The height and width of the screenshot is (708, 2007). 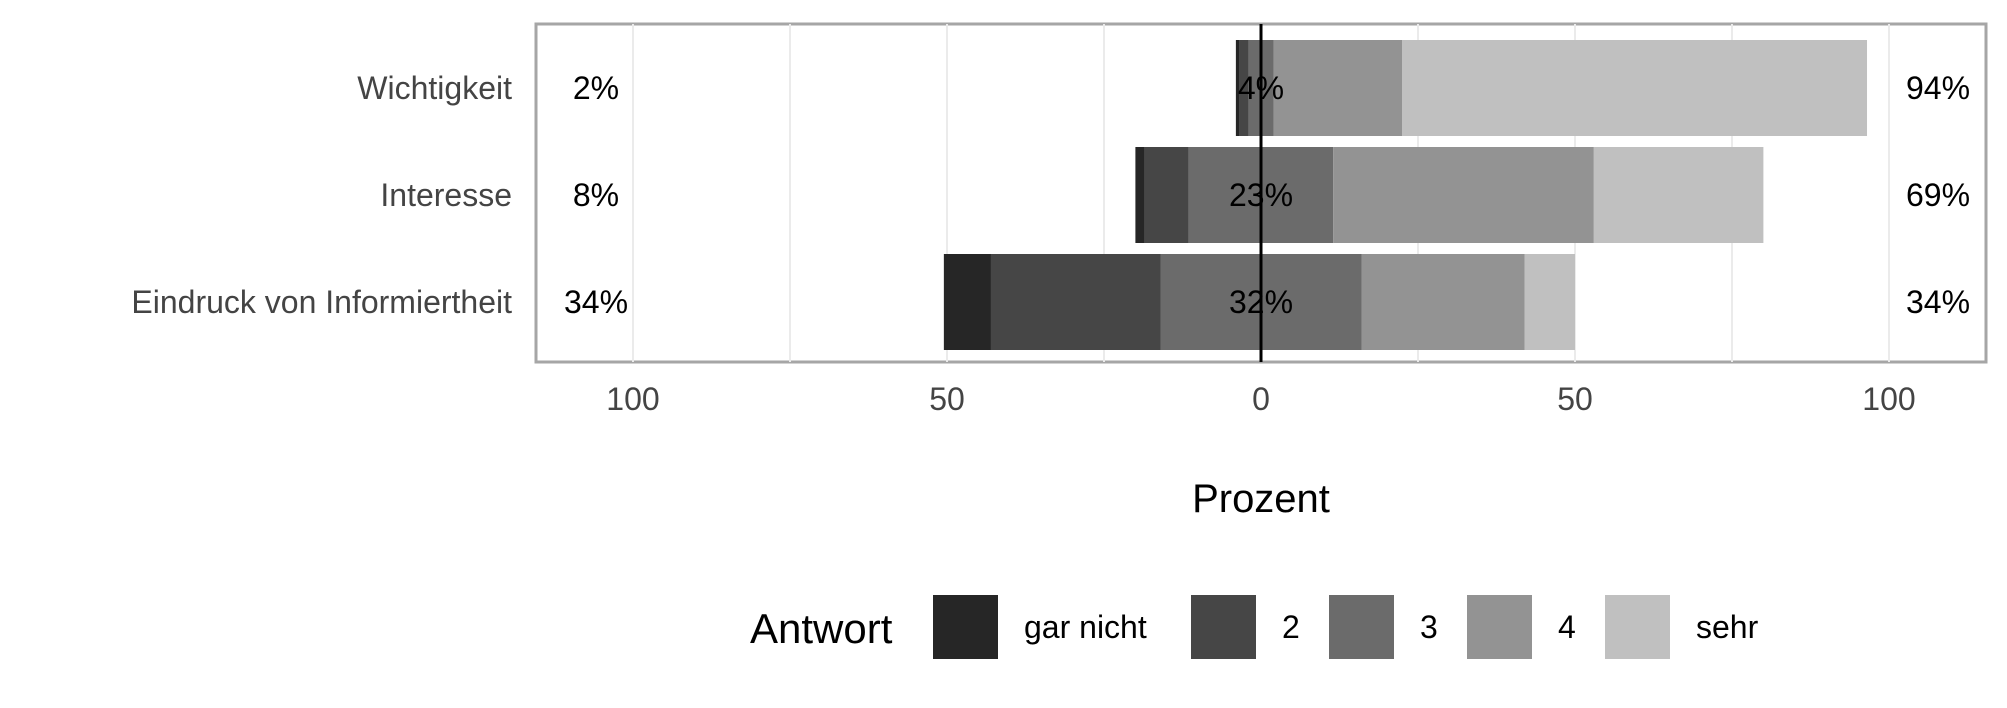 I want to click on x-axis-title: Prozent, so click(x=1261, y=499).